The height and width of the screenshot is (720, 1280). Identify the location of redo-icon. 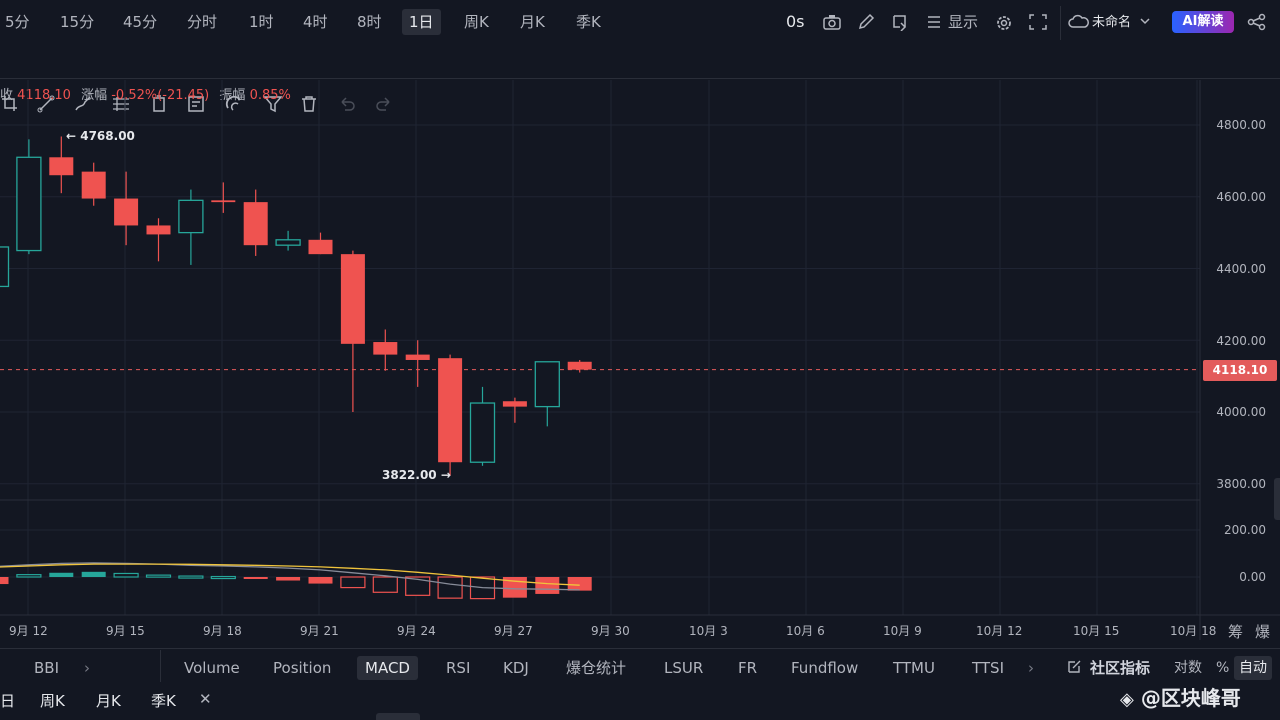
(384, 104).